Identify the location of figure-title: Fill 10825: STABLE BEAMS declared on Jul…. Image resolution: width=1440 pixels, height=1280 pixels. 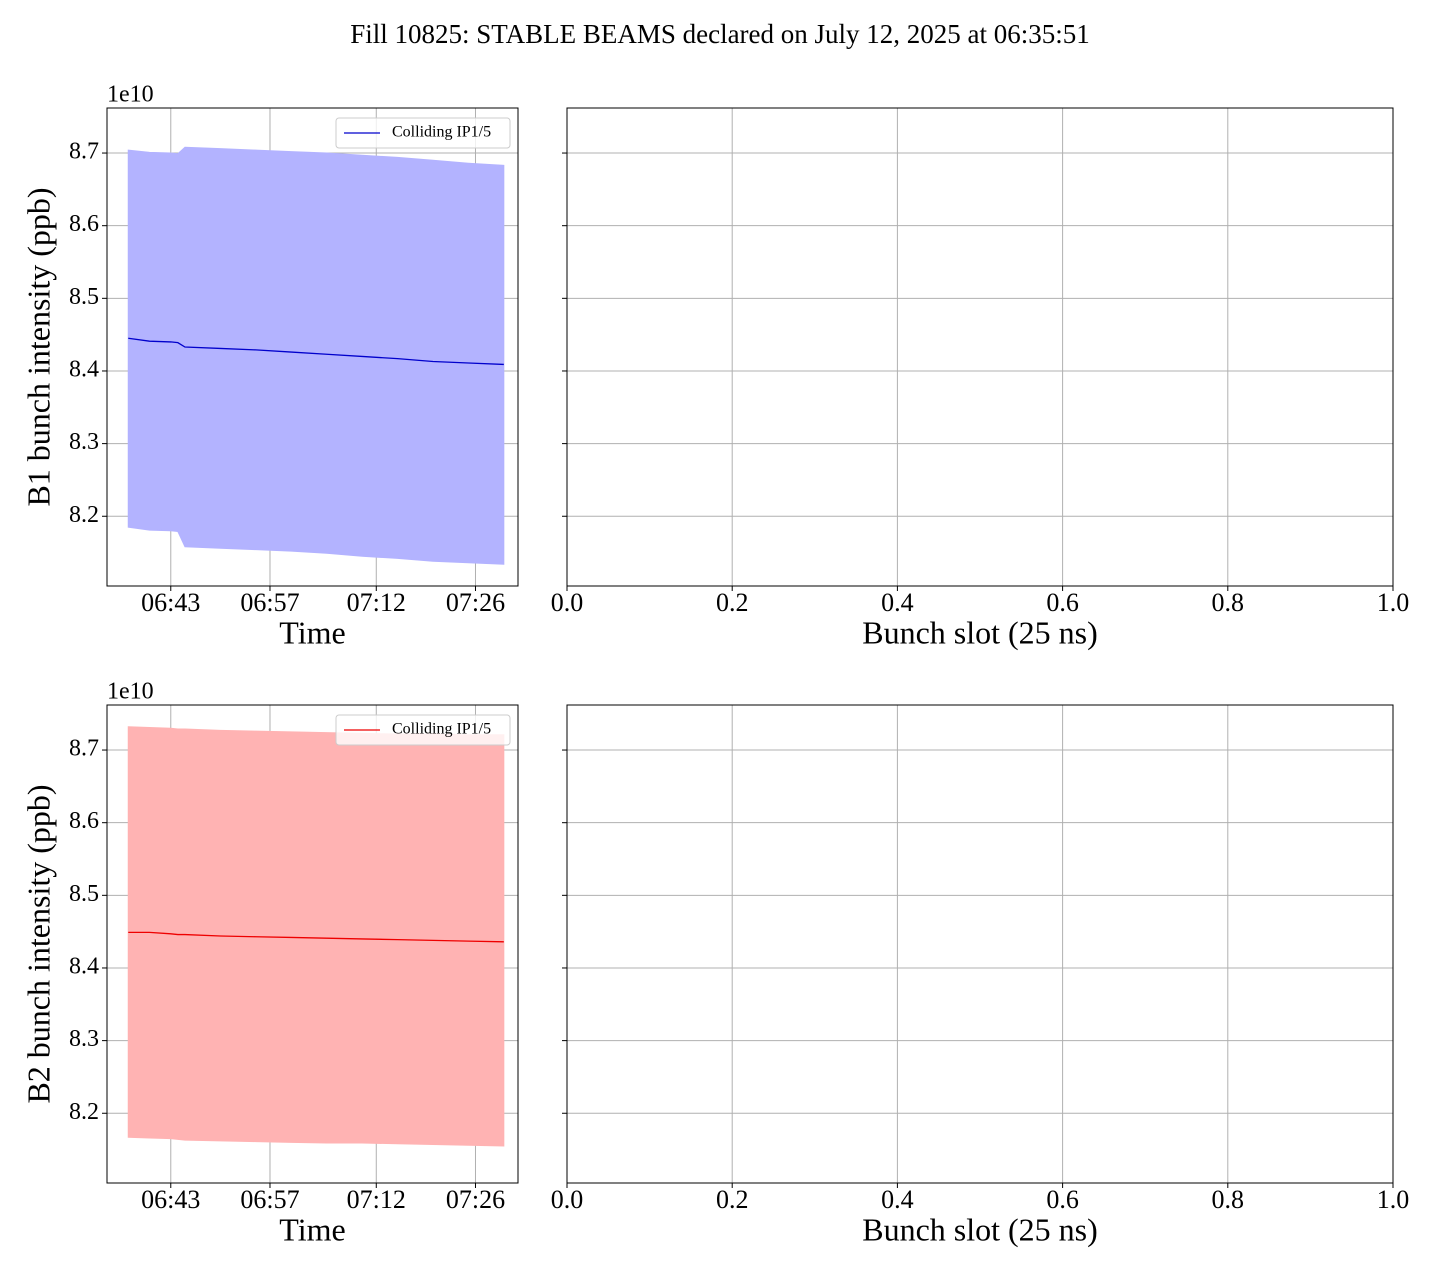
(720, 34).